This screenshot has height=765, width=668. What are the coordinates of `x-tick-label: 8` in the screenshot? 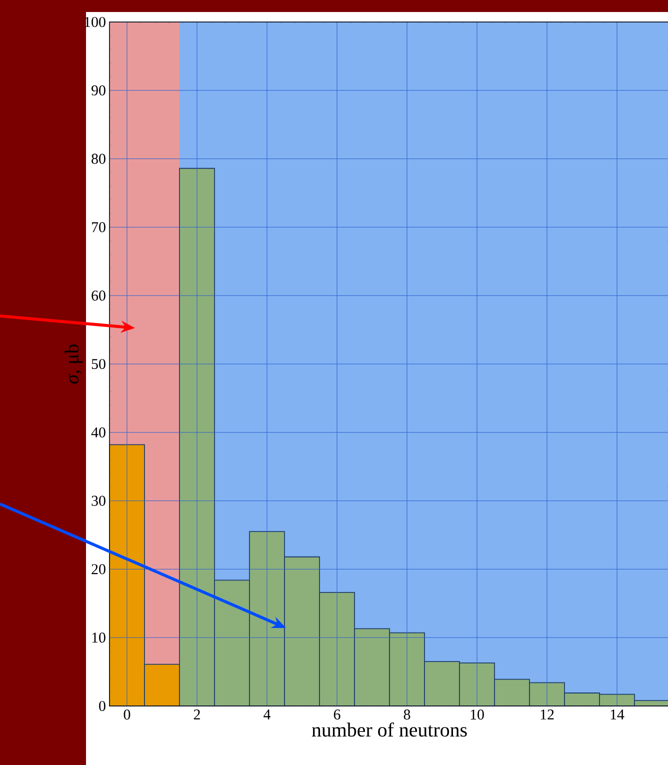 It's located at (407, 715).